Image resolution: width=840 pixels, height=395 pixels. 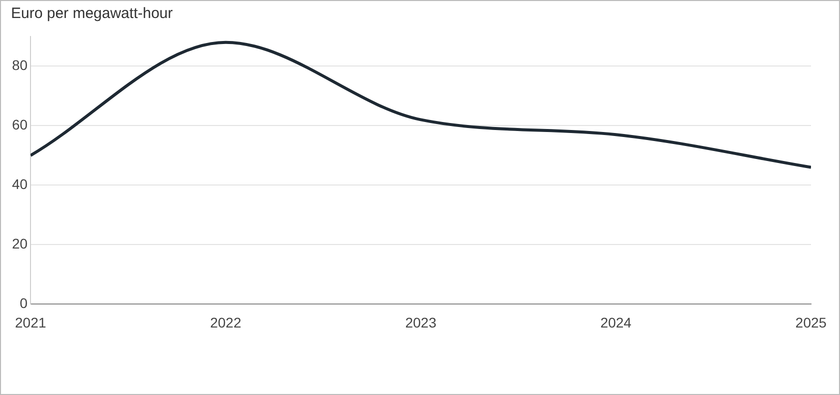 What do you see at coordinates (20, 184) in the screenshot?
I see `y-tick-label: 40` at bounding box center [20, 184].